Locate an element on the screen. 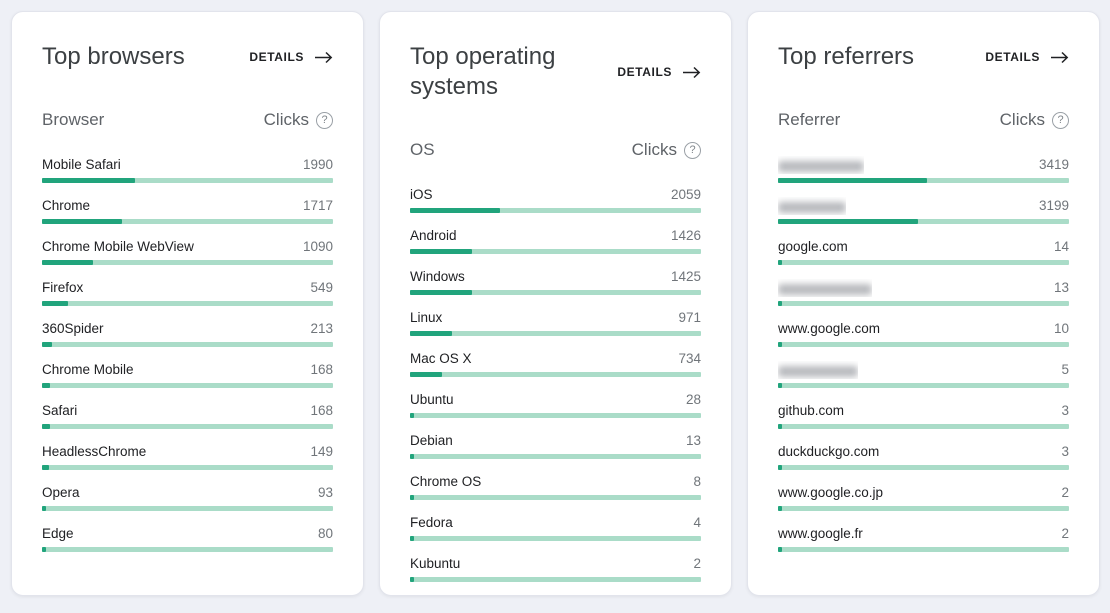 Image resolution: width=1110 pixels, height=613 pixels. row-label: Linux is located at coordinates (426, 317).